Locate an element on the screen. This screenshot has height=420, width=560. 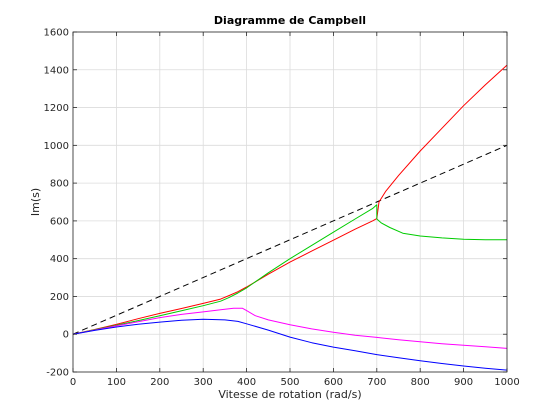
x-tick-label: 800 is located at coordinates (420, 382).